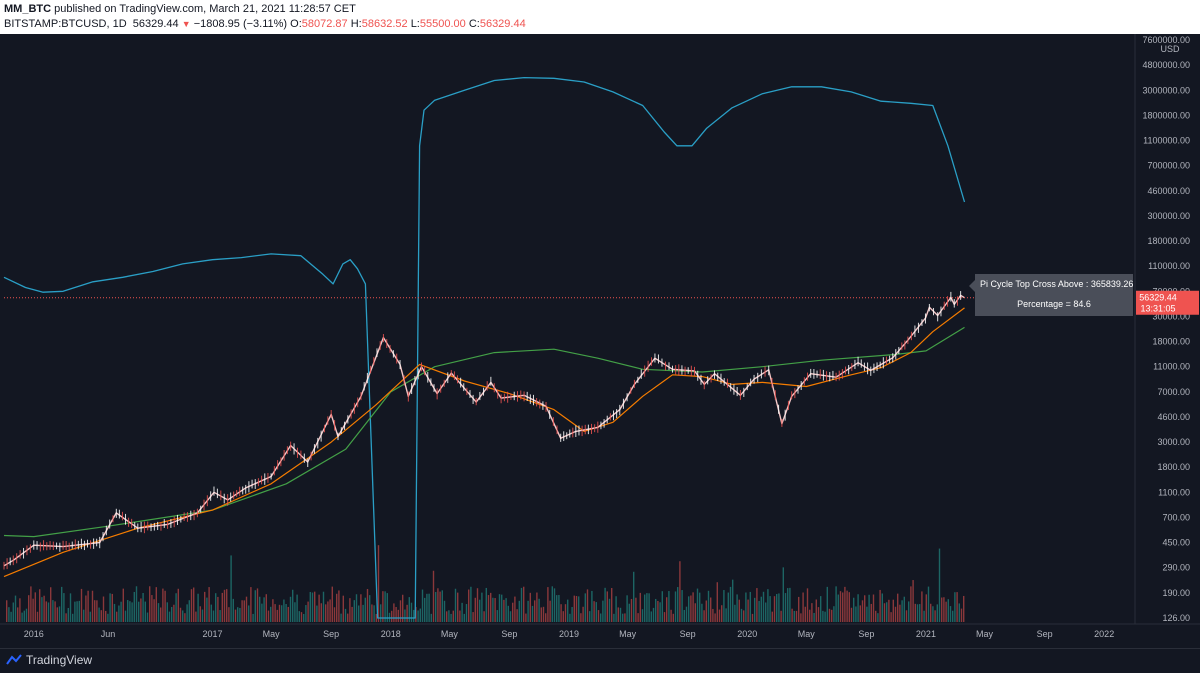  What do you see at coordinates (1173, 442) in the screenshot?
I see `y-tick-label: 3000.00` at bounding box center [1173, 442].